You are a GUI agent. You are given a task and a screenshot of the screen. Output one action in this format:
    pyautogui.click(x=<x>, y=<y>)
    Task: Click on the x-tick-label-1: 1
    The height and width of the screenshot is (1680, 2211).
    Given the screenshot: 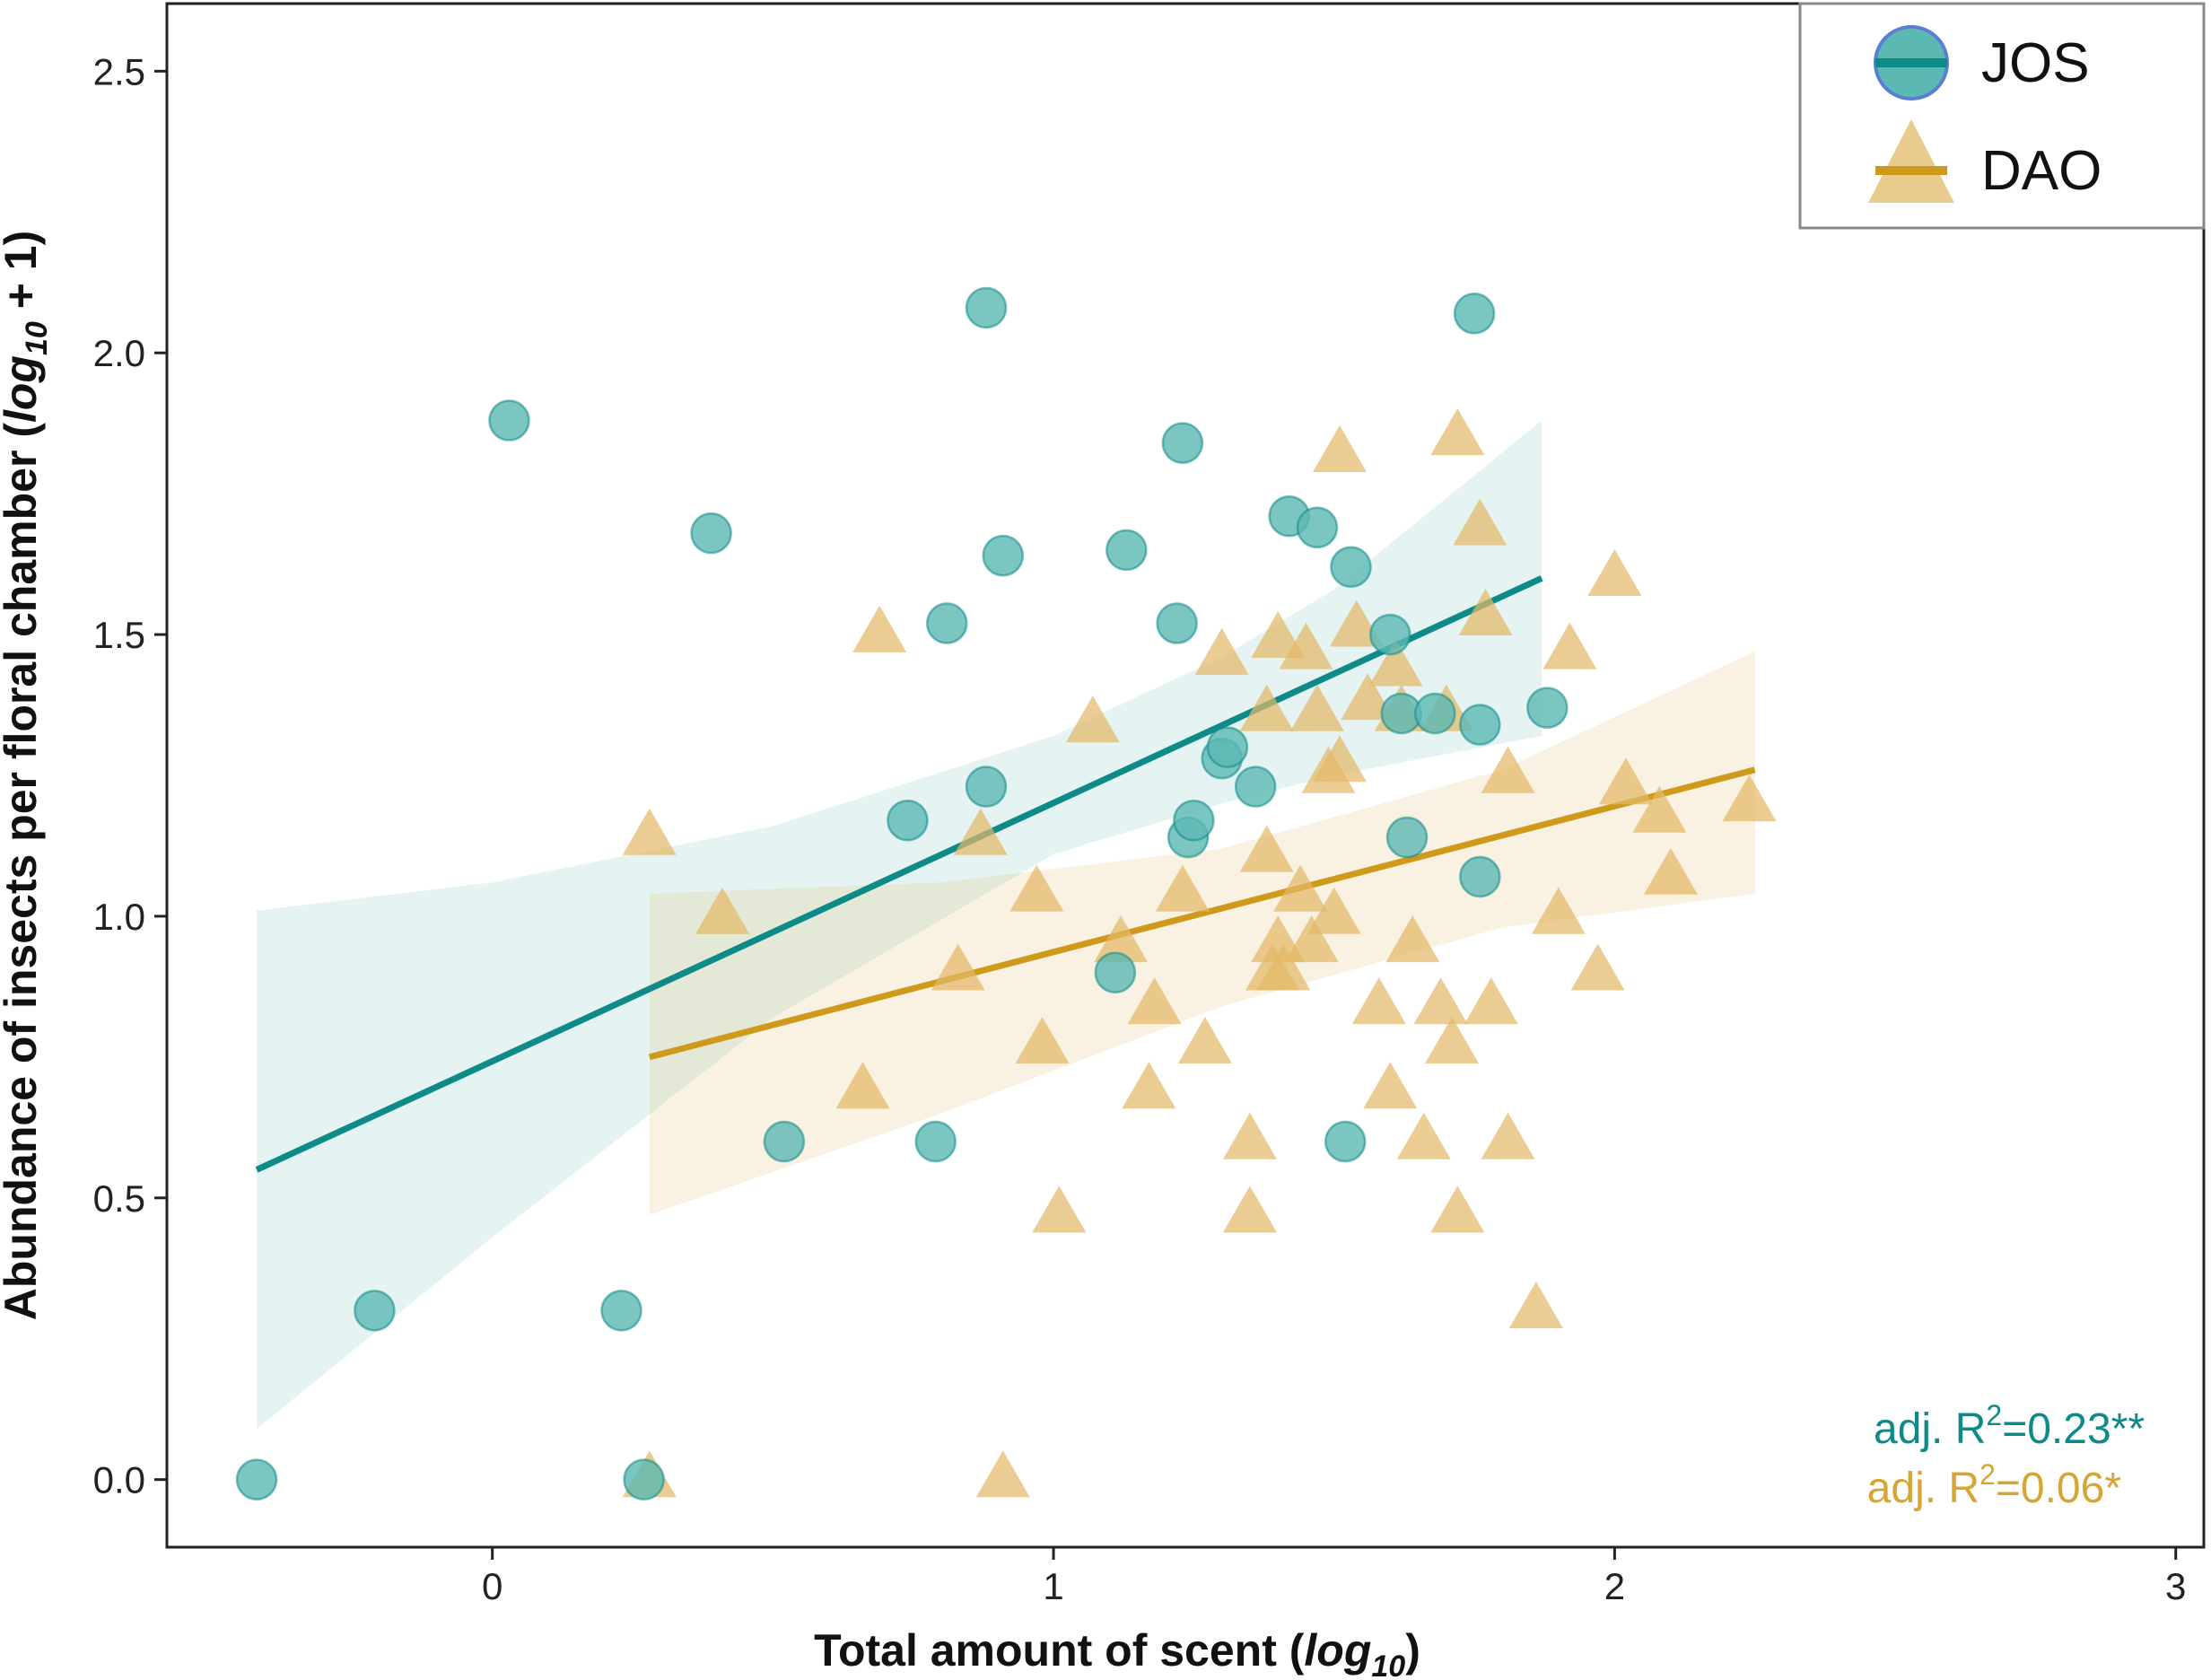 What is the action you would take?
    pyautogui.click(x=1053, y=1586)
    